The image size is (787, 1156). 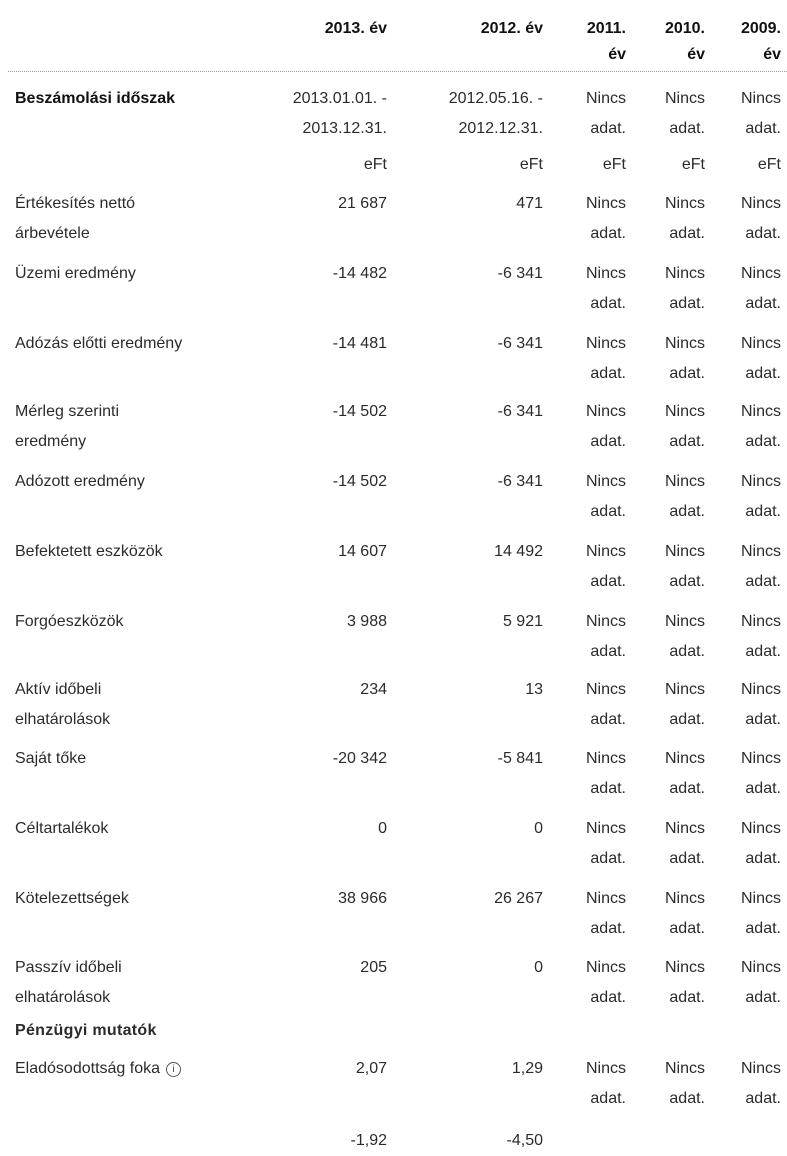 I want to click on row-value: 471, so click(x=529, y=203).